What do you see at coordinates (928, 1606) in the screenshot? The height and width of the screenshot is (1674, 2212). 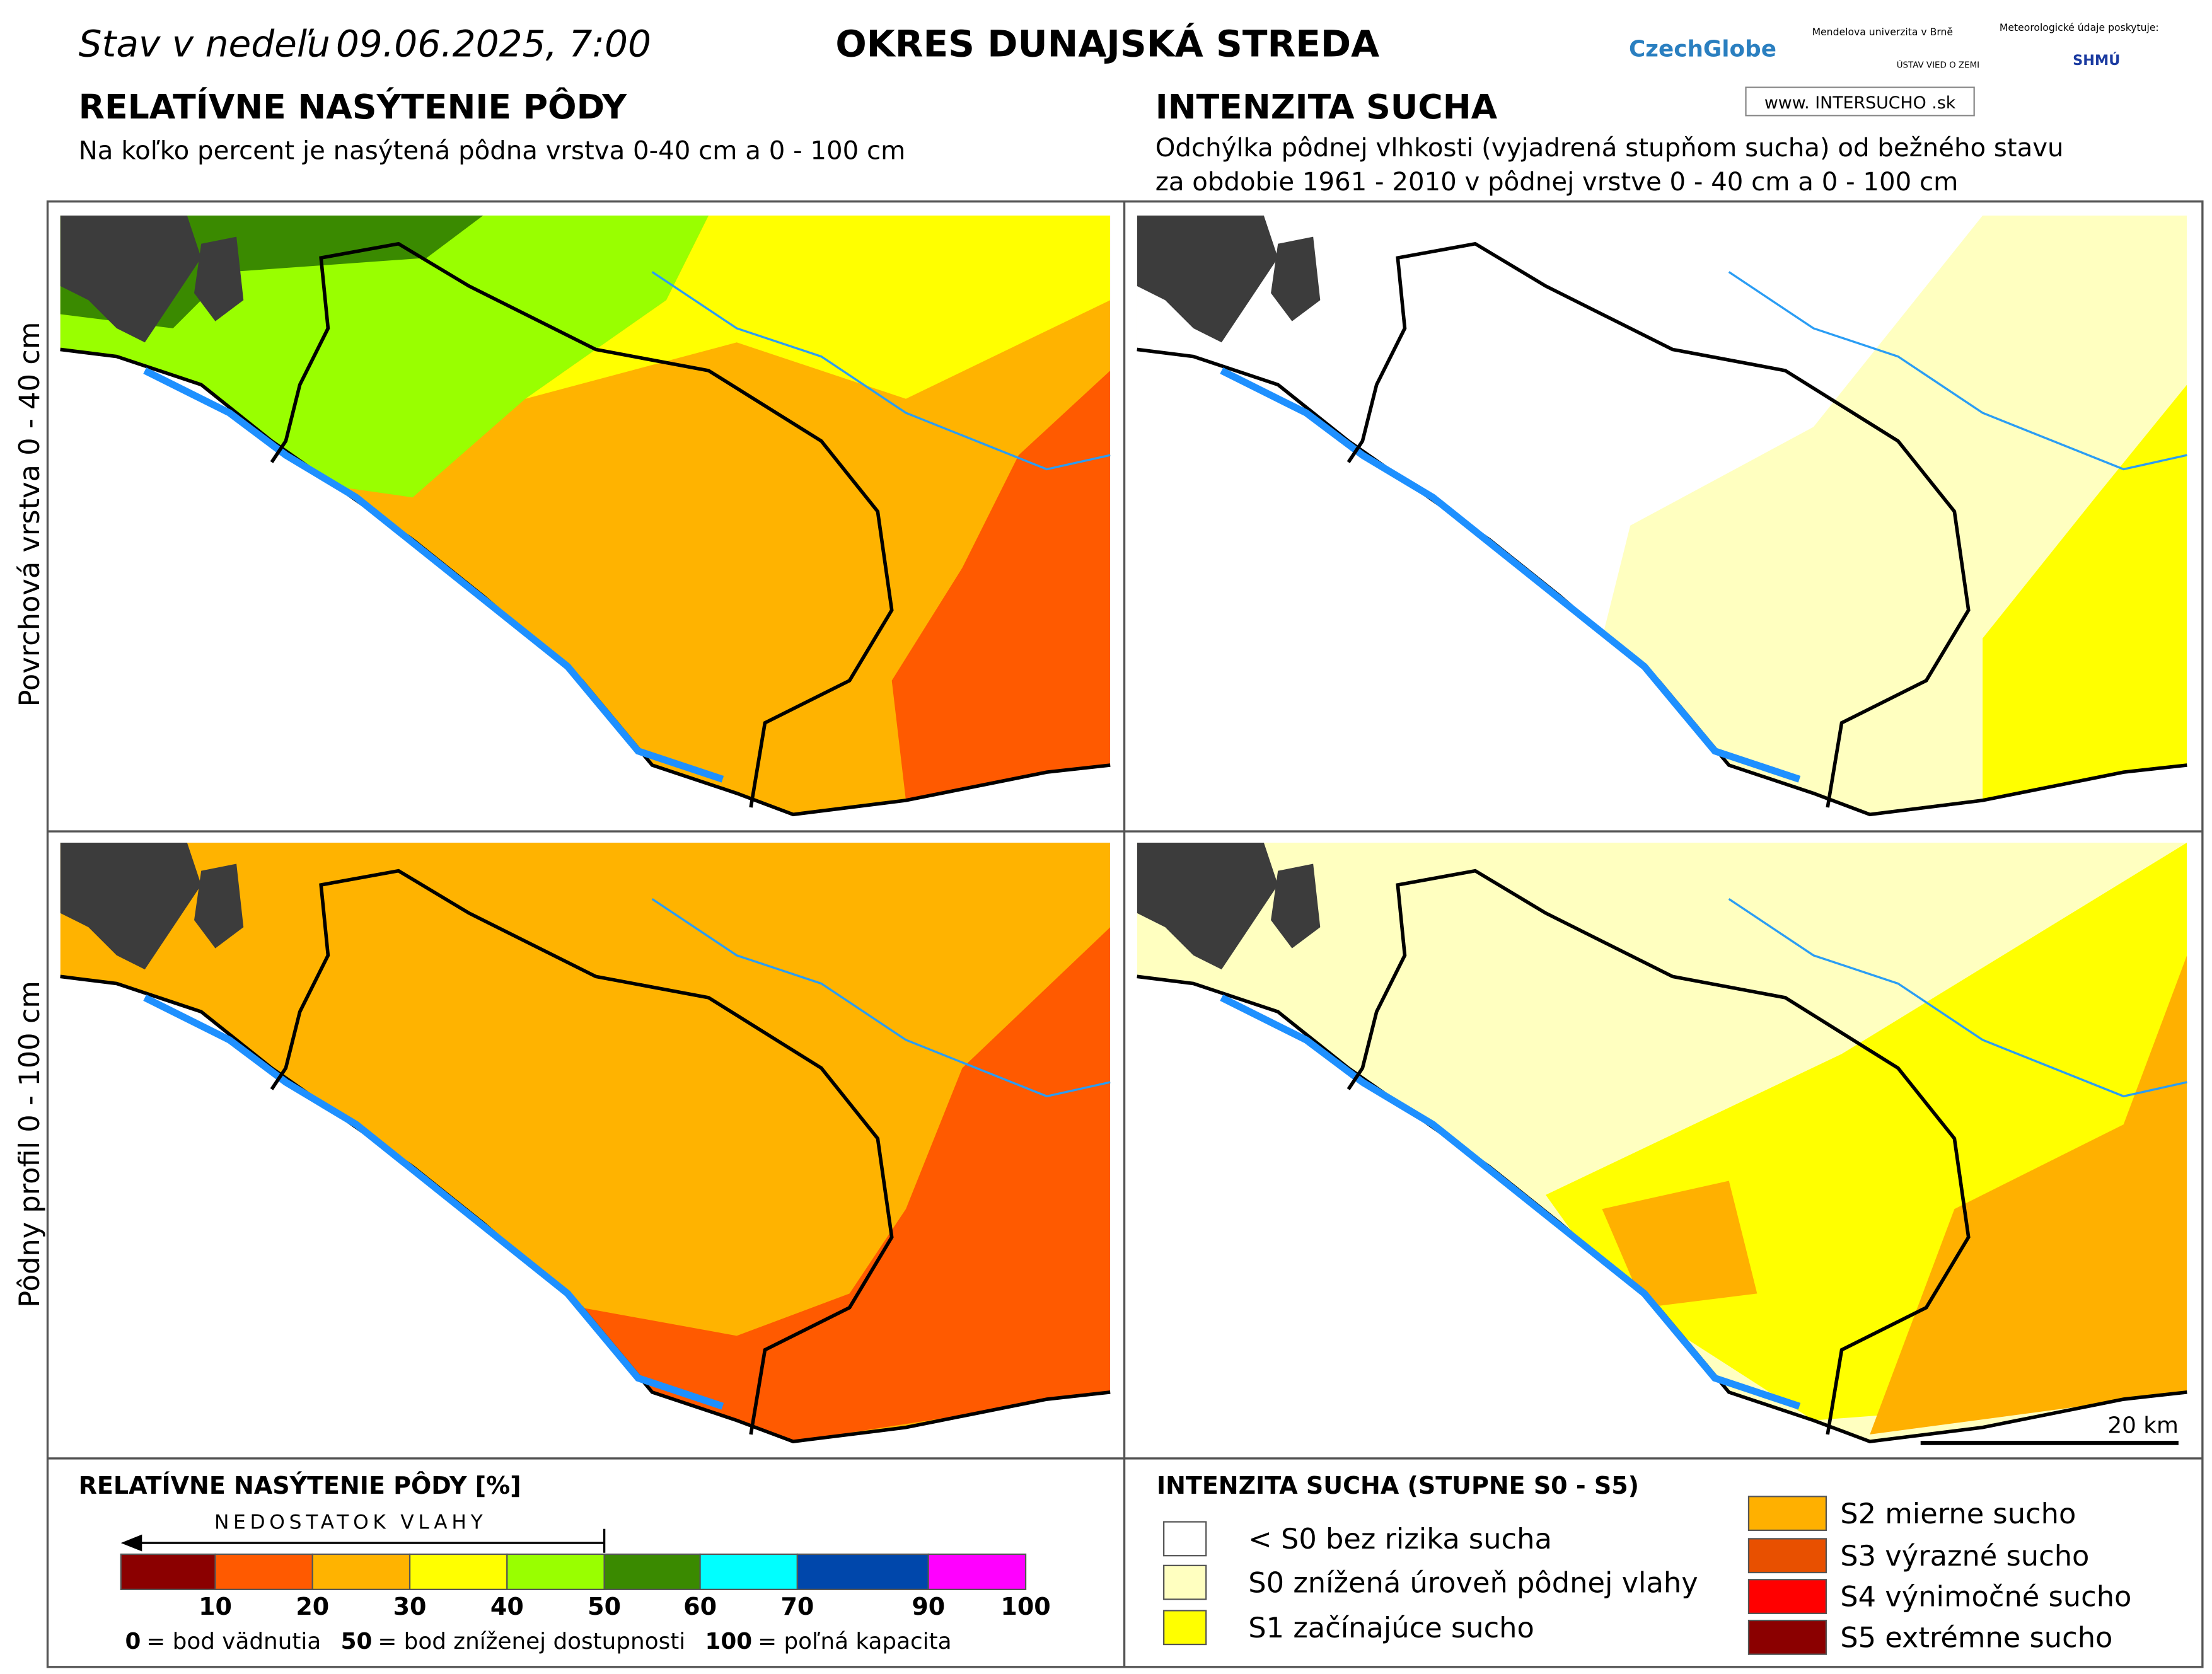 I see `tick-label: 90` at bounding box center [928, 1606].